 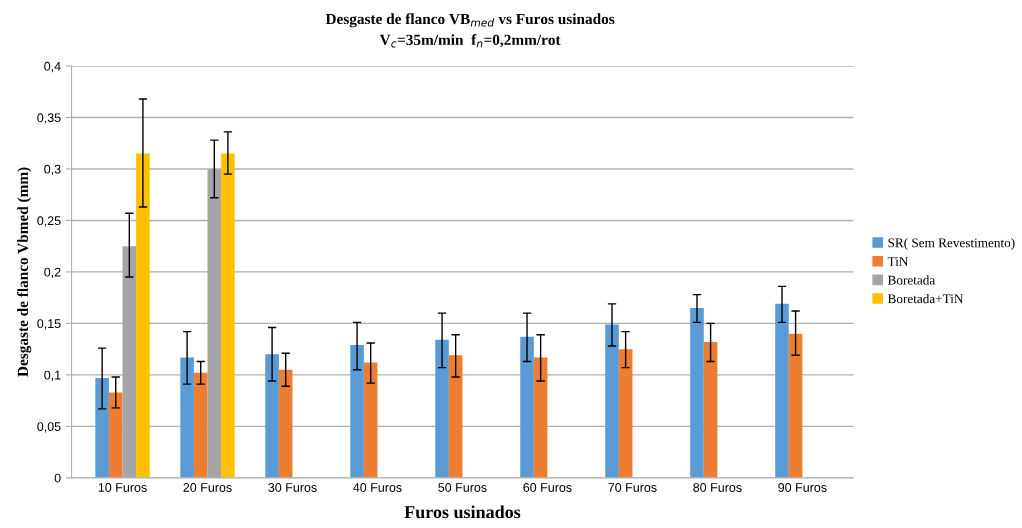 What do you see at coordinates (207, 487) in the screenshot?
I see `x-tick-label: 20 Furos` at bounding box center [207, 487].